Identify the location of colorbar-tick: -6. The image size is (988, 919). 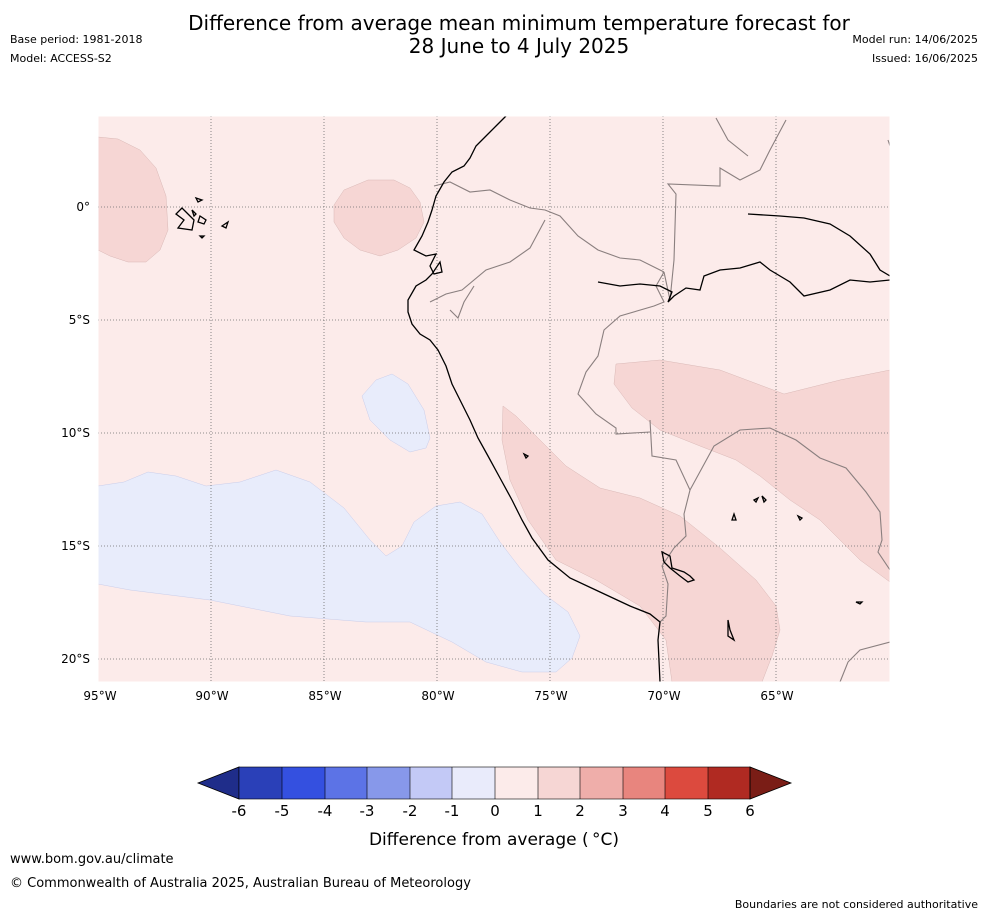
(239, 811).